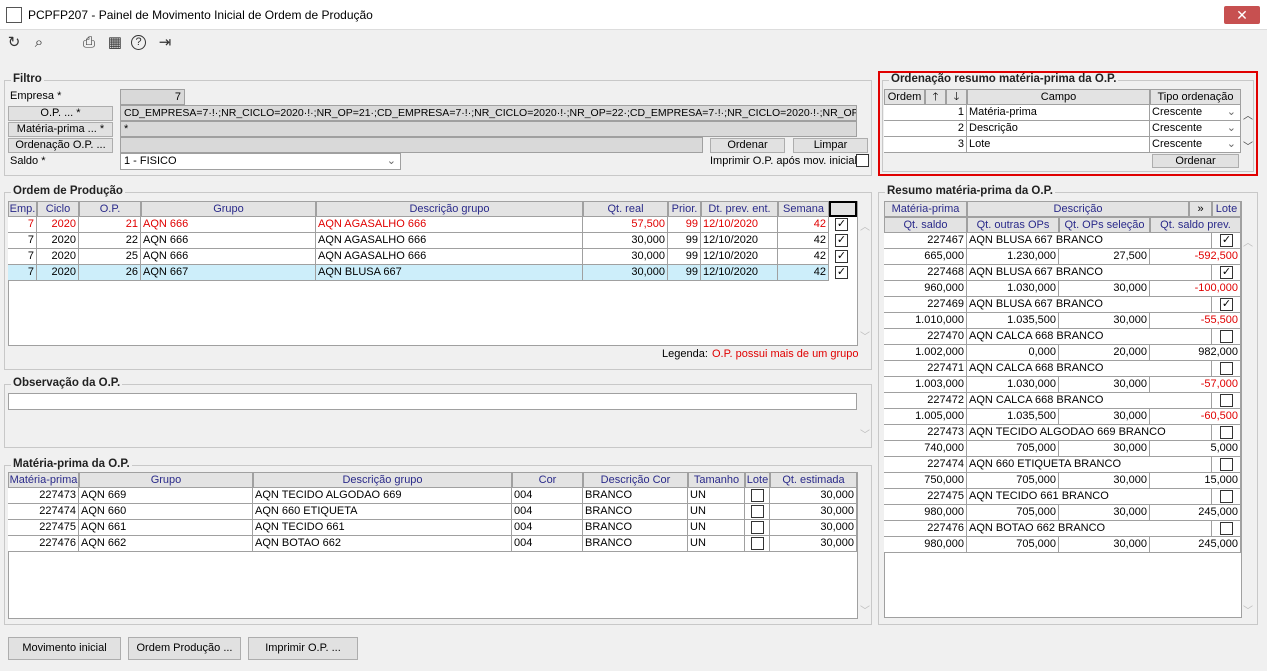 The image size is (1267, 671). I want to click on resumo-qt-cell: -57,000, so click(1195, 385).